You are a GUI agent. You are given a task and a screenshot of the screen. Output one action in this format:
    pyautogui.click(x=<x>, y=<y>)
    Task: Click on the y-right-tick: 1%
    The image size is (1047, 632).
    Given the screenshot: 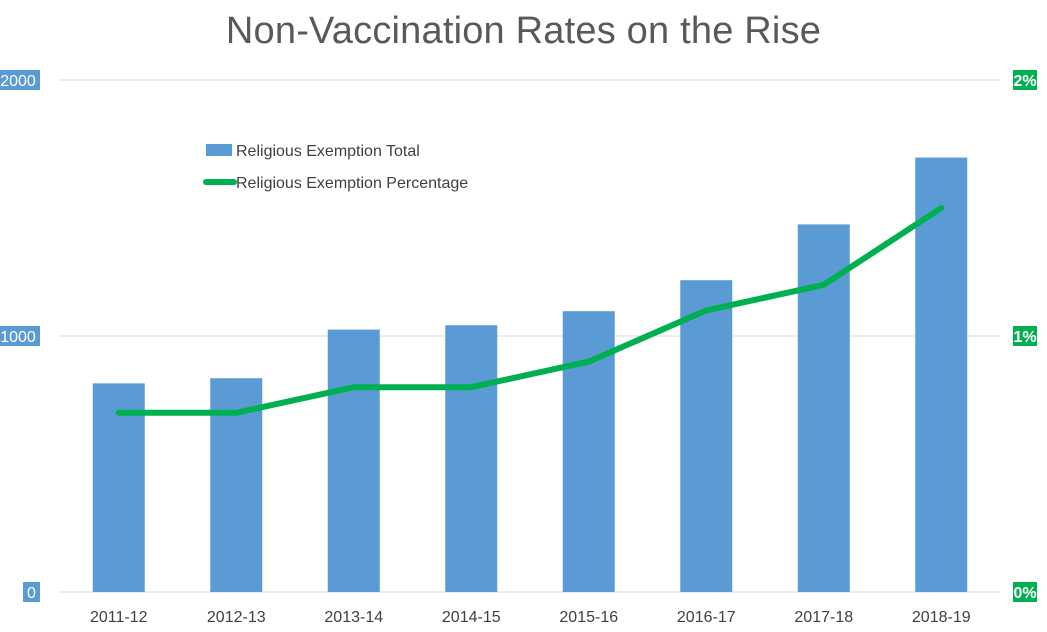 What is the action you would take?
    pyautogui.click(x=1025, y=336)
    